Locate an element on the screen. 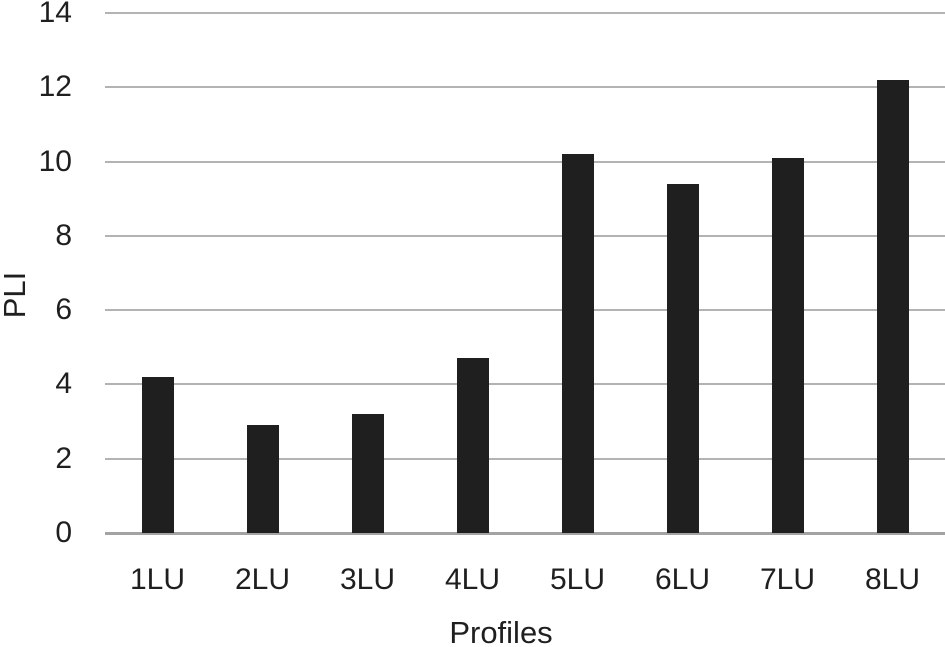  bar-3LU is located at coordinates (367, 473).